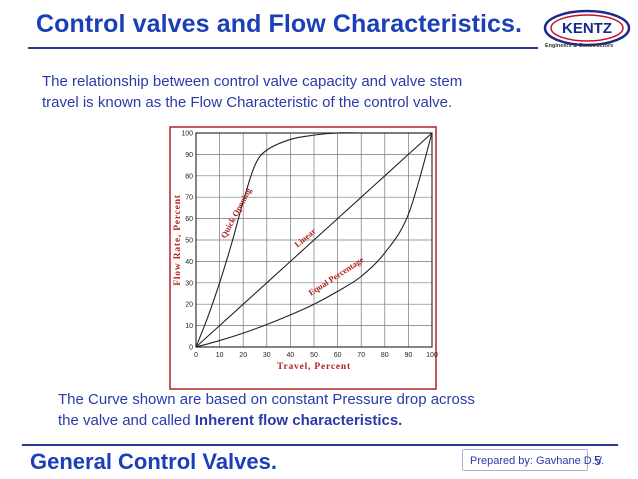 The width and height of the screenshot is (638, 479). I want to click on y-tick-label-9: 90, so click(189, 155).